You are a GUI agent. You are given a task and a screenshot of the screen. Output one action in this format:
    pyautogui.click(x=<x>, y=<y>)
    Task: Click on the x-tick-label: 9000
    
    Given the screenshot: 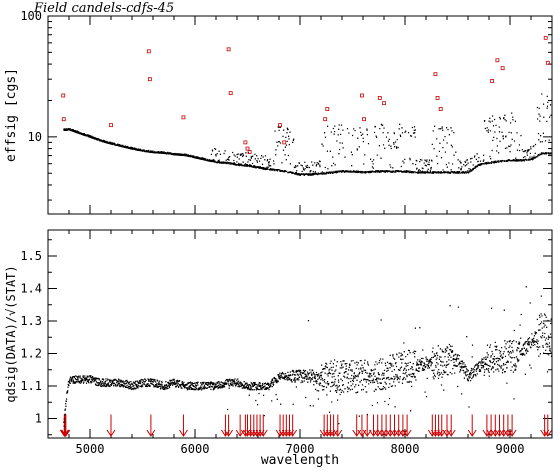 What is the action you would take?
    pyautogui.click(x=510, y=449)
    